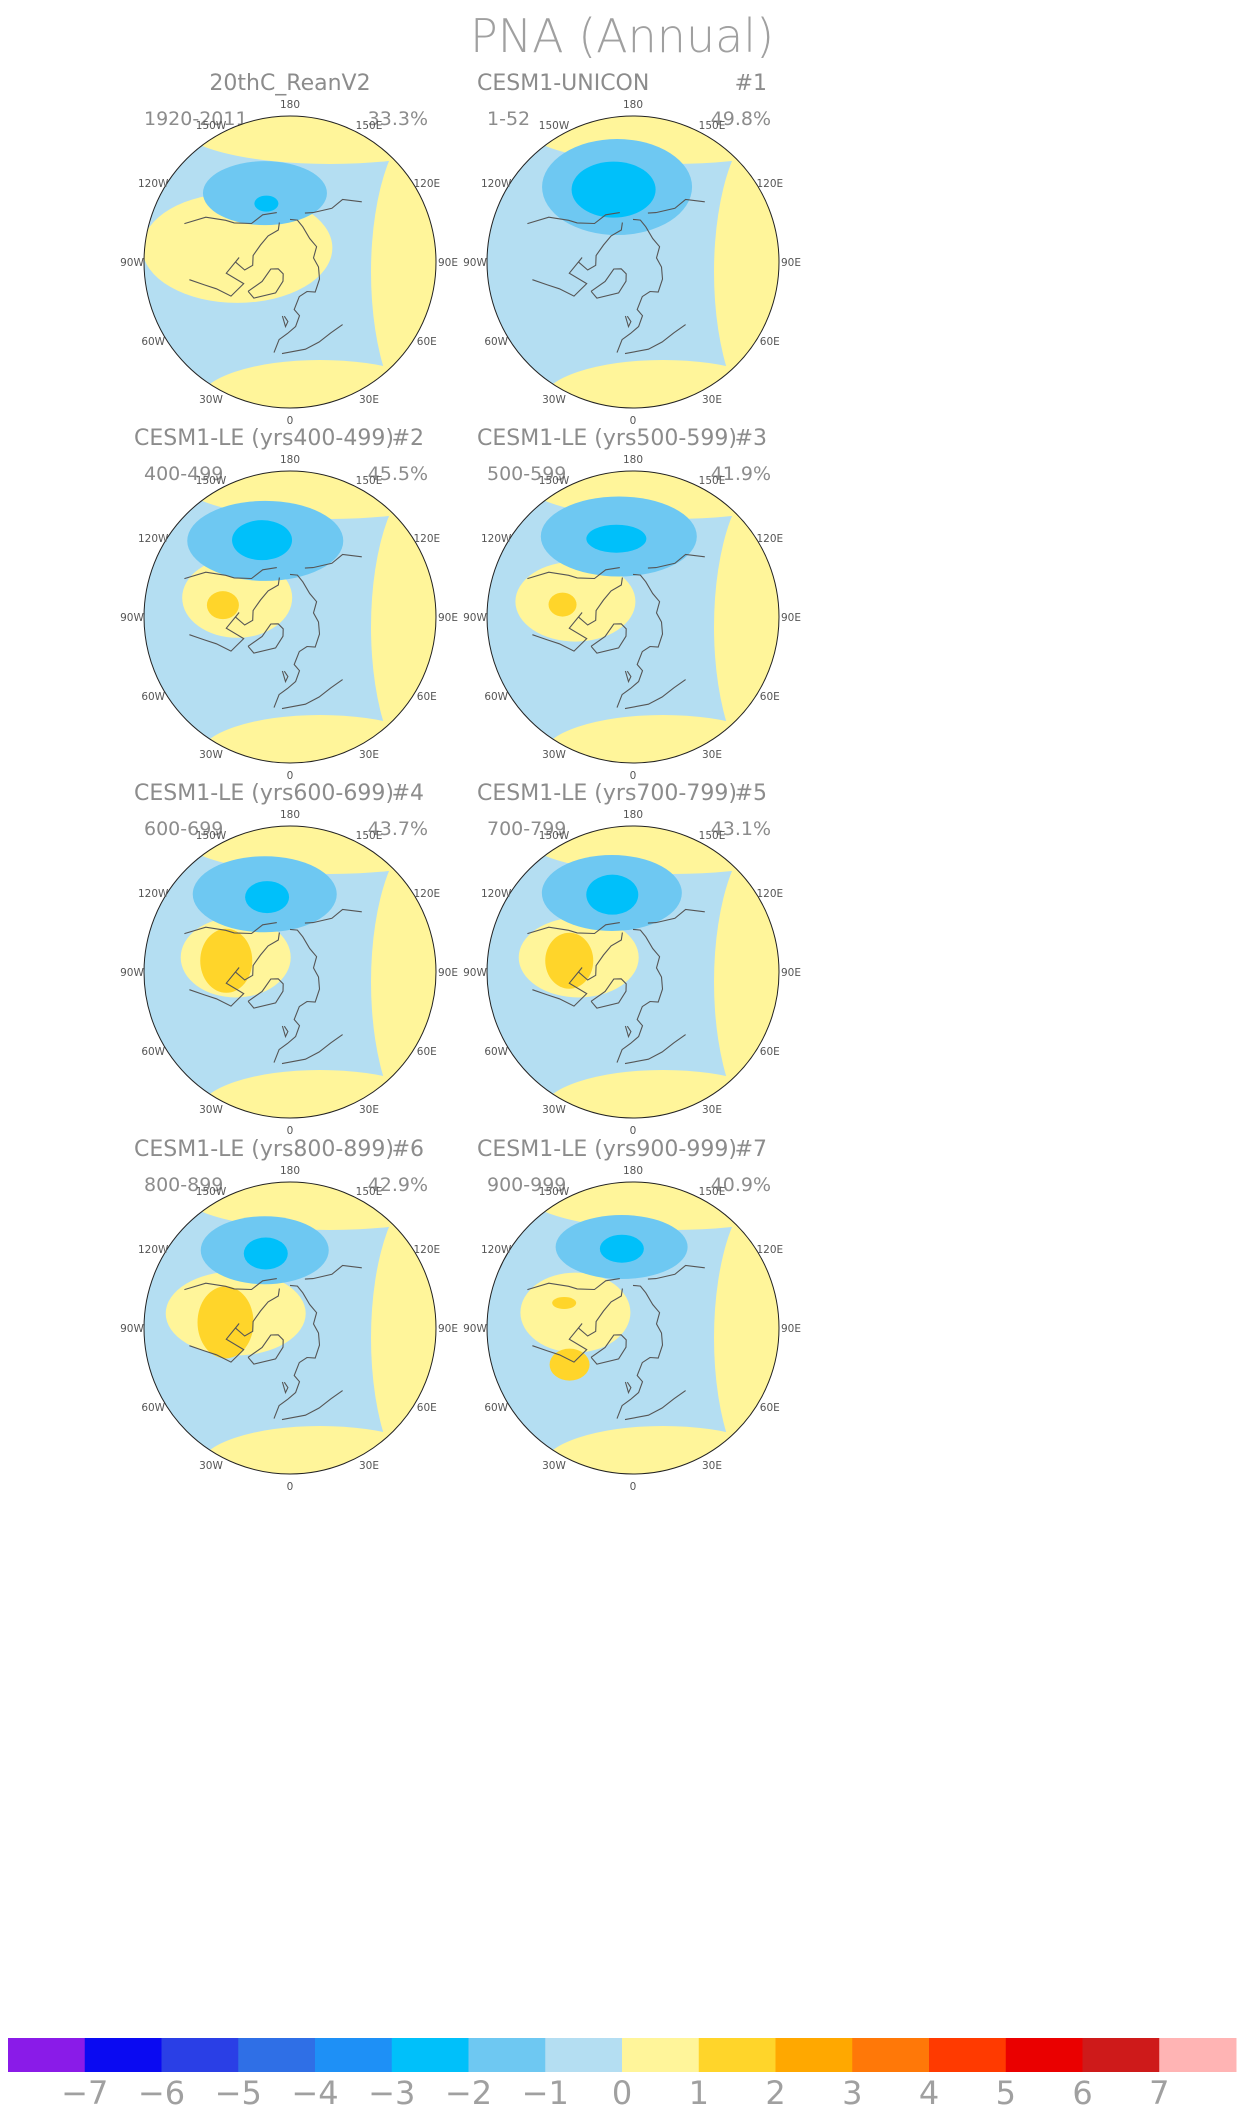 The height and width of the screenshot is (2113, 1244). I want to click on panel-title: CESM1-LE (yrs500-599), so click(607, 438).